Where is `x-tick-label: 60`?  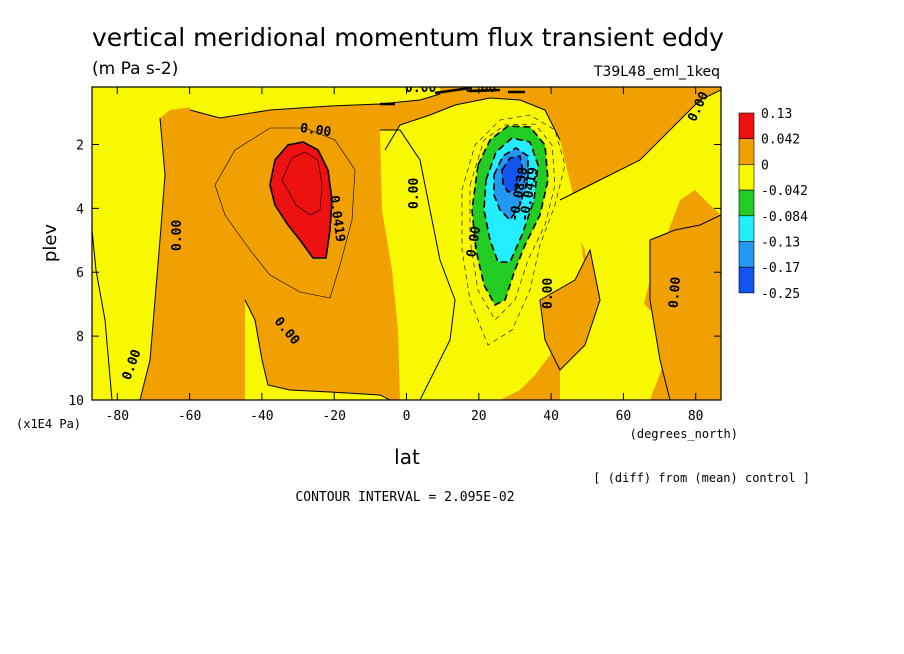
x-tick-label: 60 is located at coordinates (624, 416).